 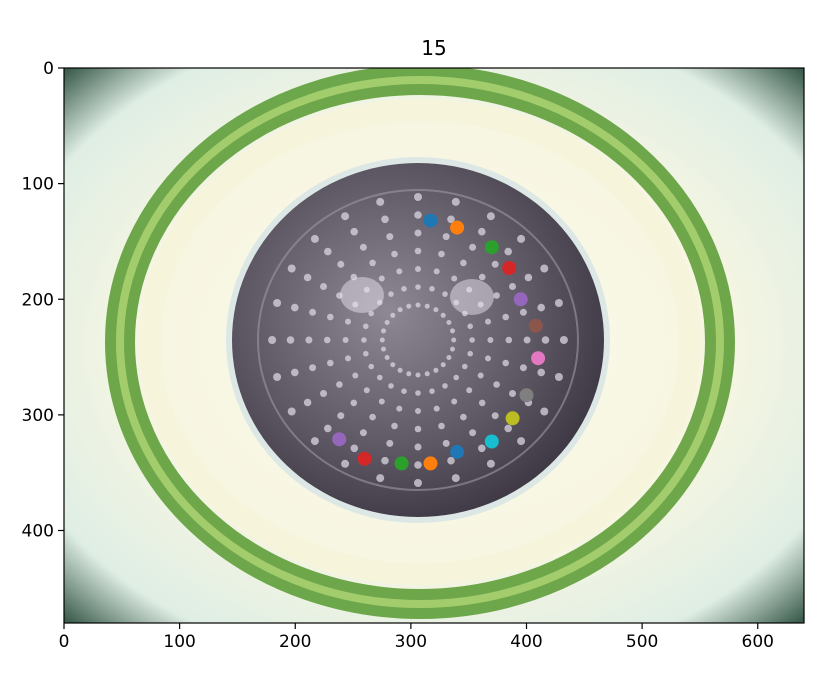 I want to click on x-tick-label: 200, so click(x=295, y=642).